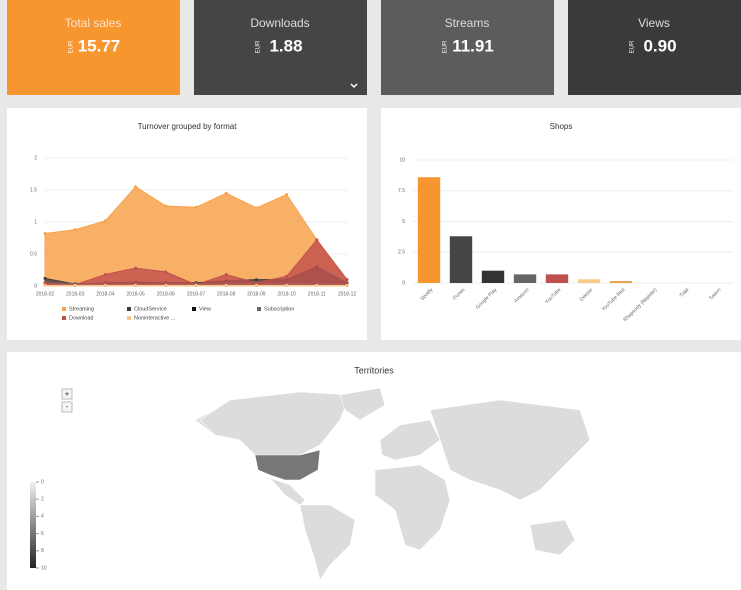 The width and height of the screenshot is (741, 590). I want to click on legend-label: CloudService, so click(150, 309).